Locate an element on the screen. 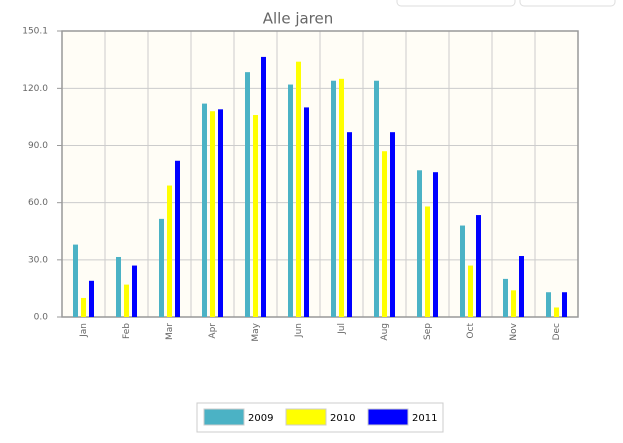 The height and width of the screenshot is (443, 623). x-tick-label: Jan is located at coordinates (84, 330).